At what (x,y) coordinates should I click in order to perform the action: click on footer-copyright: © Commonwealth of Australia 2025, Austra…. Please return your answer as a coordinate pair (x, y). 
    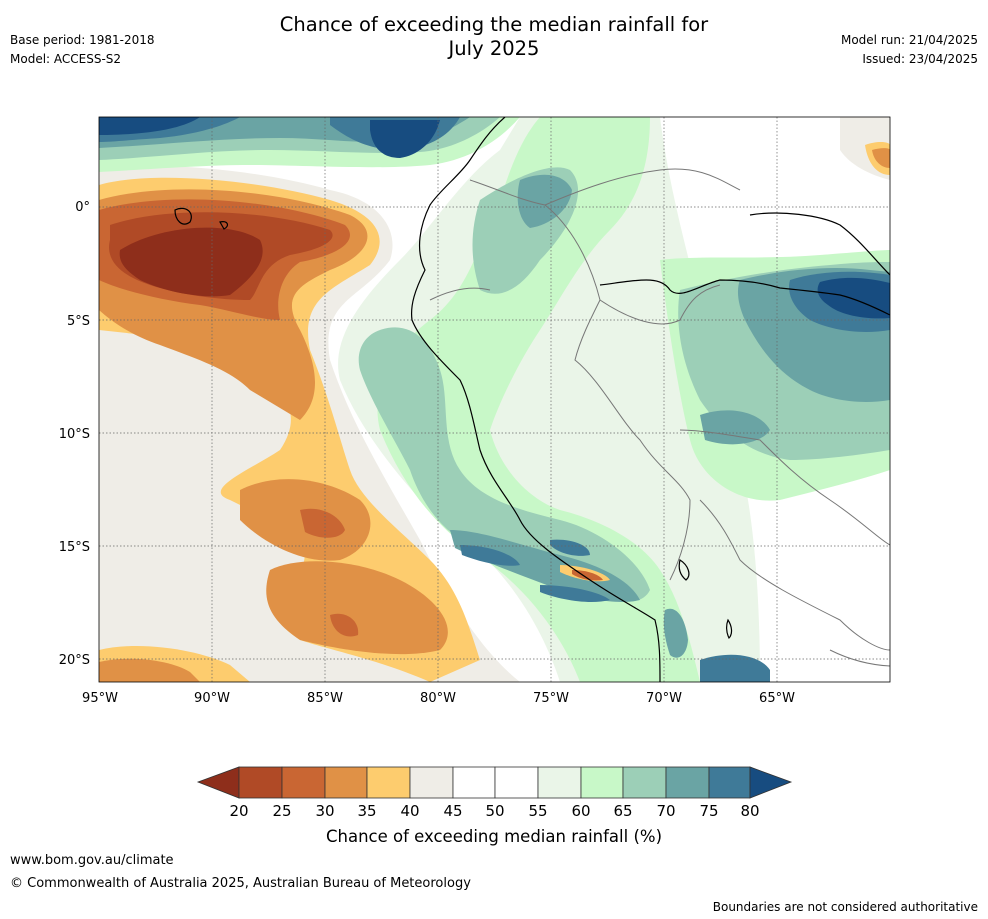
    Looking at the image, I should click on (240, 883).